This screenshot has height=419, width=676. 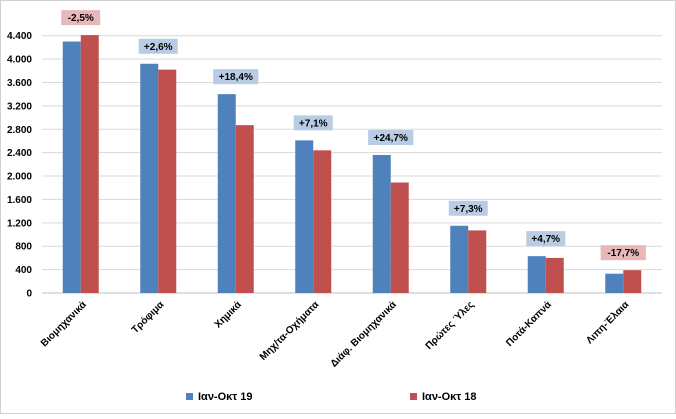 I want to click on y-tick-label: 400, so click(x=23, y=270).